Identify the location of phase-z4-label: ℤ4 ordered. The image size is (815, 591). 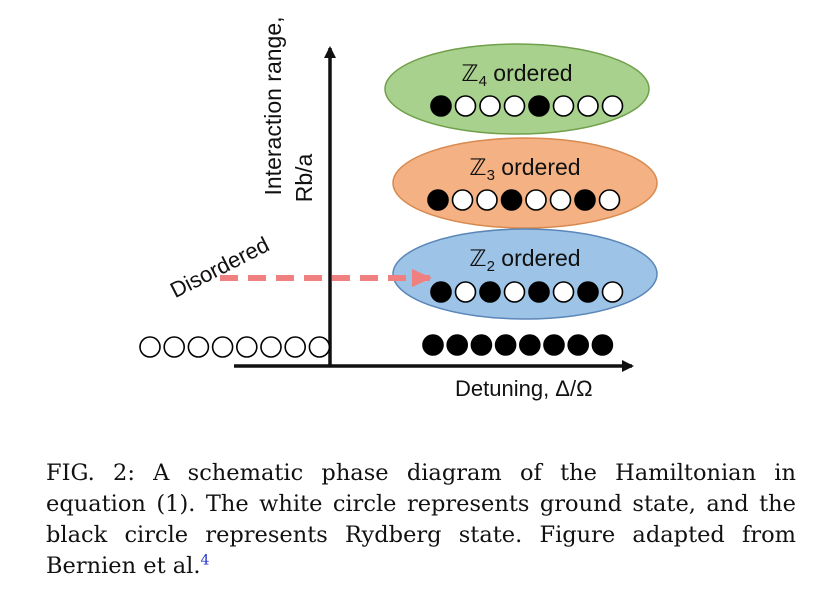
(516, 75).